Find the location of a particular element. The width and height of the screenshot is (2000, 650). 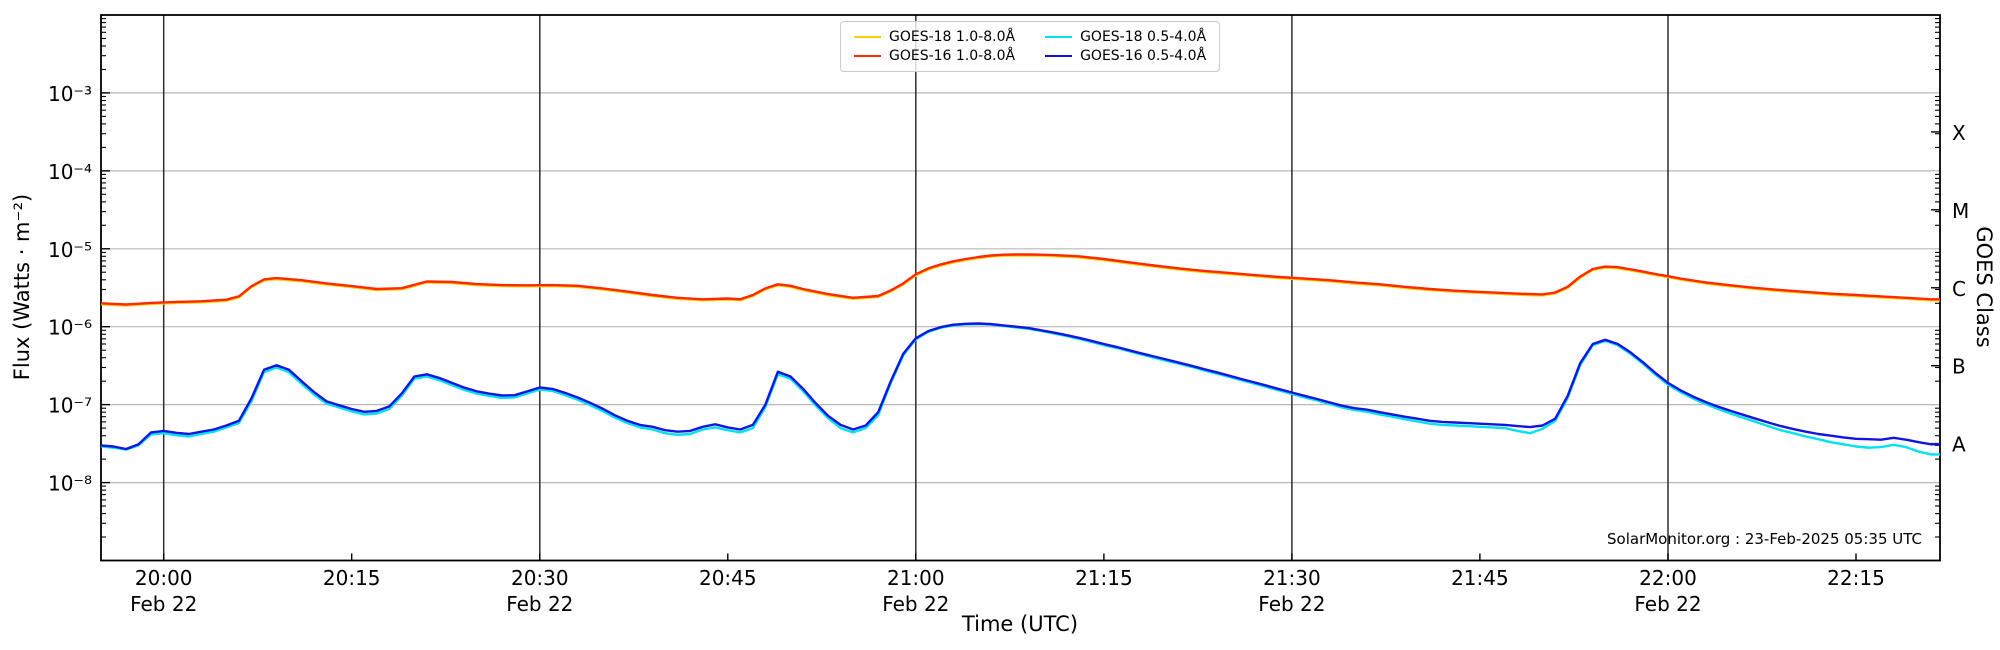

y-tick-label: 10⁻⁸ is located at coordinates (70, 484).